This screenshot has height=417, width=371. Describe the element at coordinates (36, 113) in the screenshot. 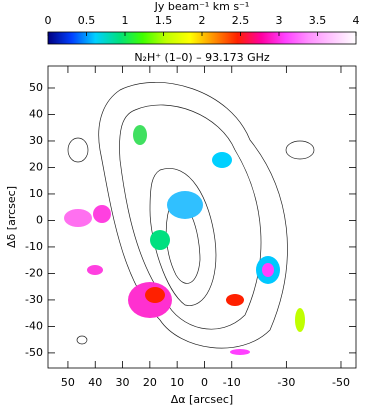

I see `y-tick-label: 40` at that location.